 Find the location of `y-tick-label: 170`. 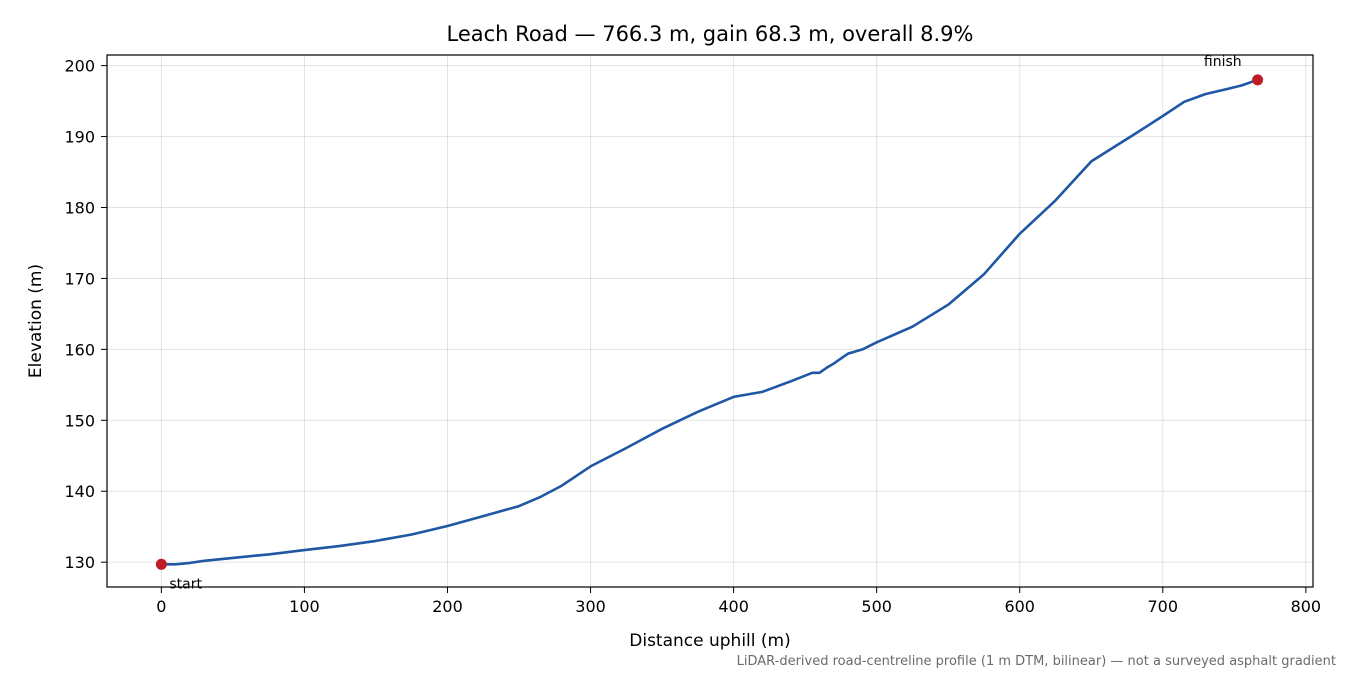

y-tick-label: 170 is located at coordinates (79, 278).